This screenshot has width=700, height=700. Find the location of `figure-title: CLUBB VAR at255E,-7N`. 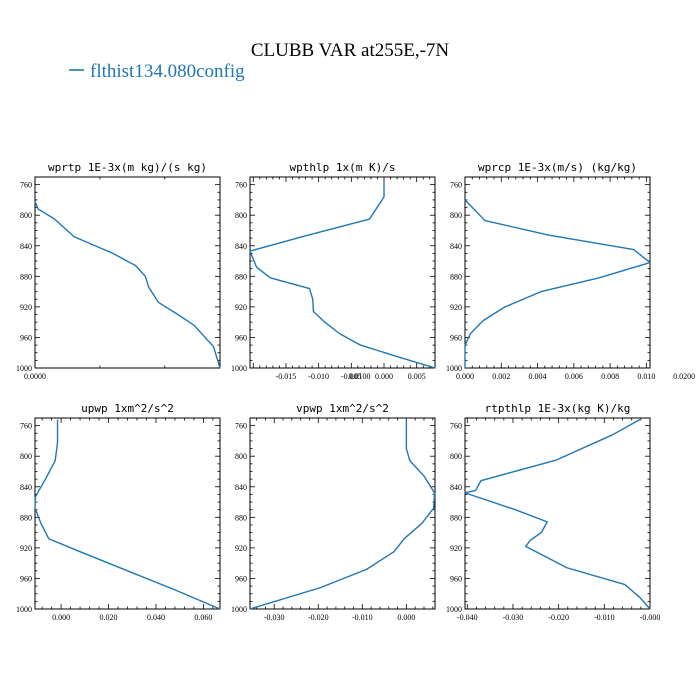

figure-title: CLUBB VAR at255E,-7N is located at coordinates (350, 50).